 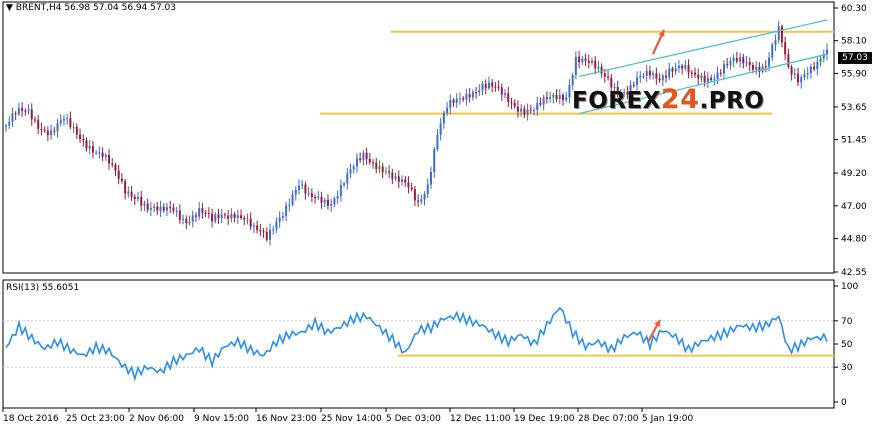 What do you see at coordinates (854, 9) in the screenshot?
I see `price-y-tick-label: 60.30` at bounding box center [854, 9].